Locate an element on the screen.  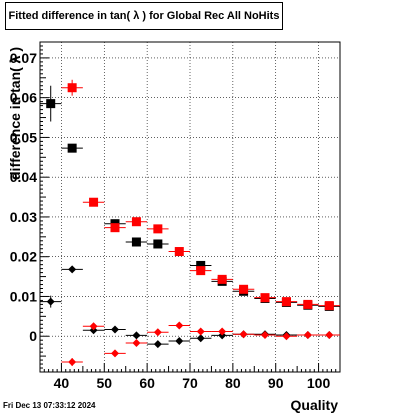
y-tick-label: 0.03 is located at coordinates (23, 217).